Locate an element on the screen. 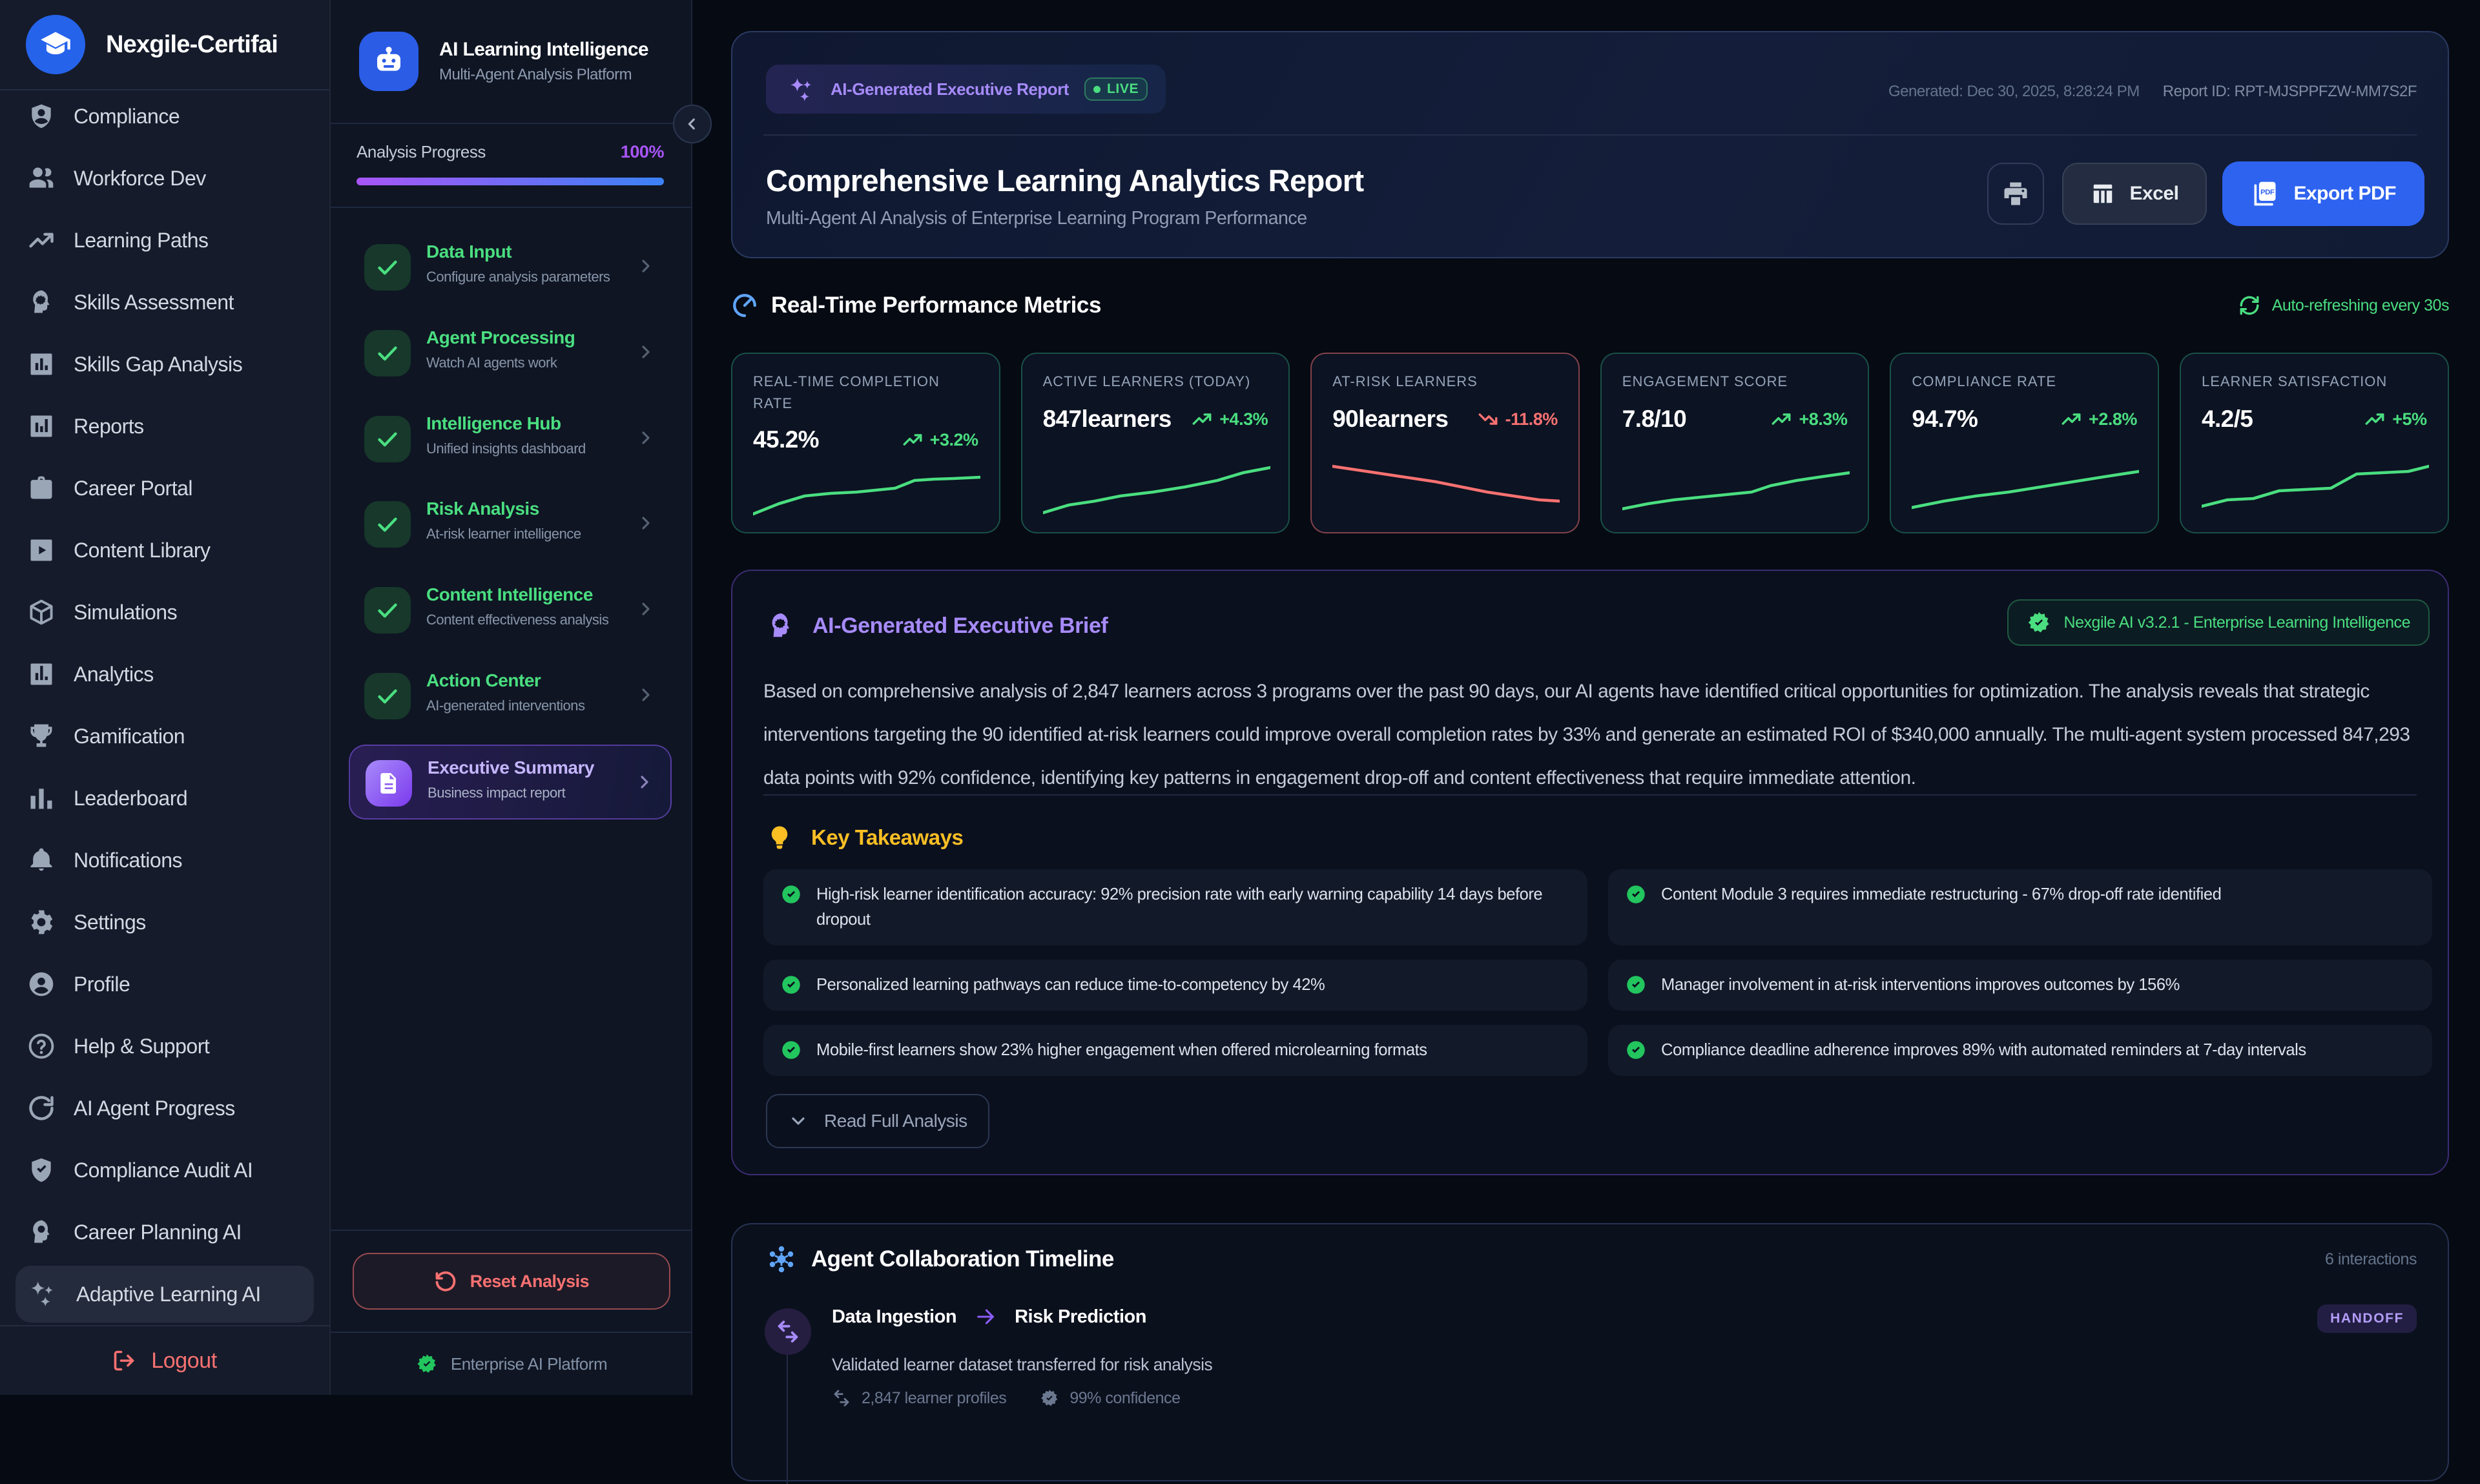  svg-text: PDF is located at coordinates (2267, 192).